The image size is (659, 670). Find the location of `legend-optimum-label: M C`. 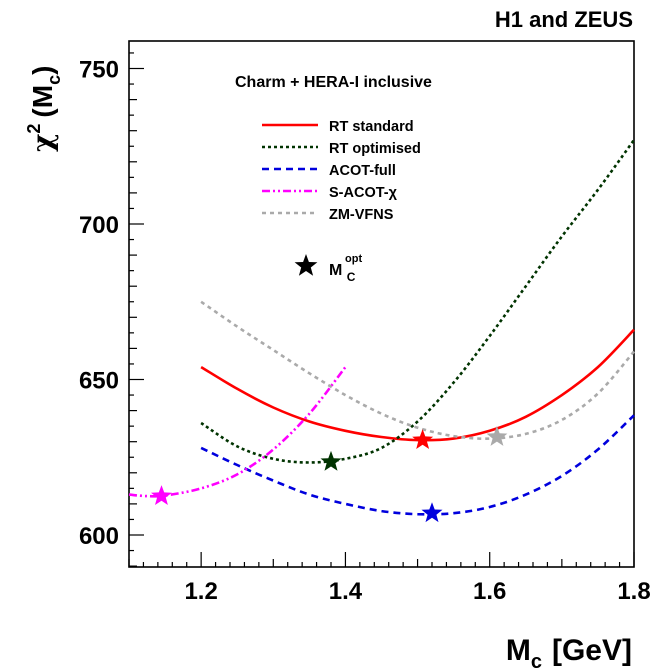

legend-optimum-label: M C is located at coordinates (342, 273).